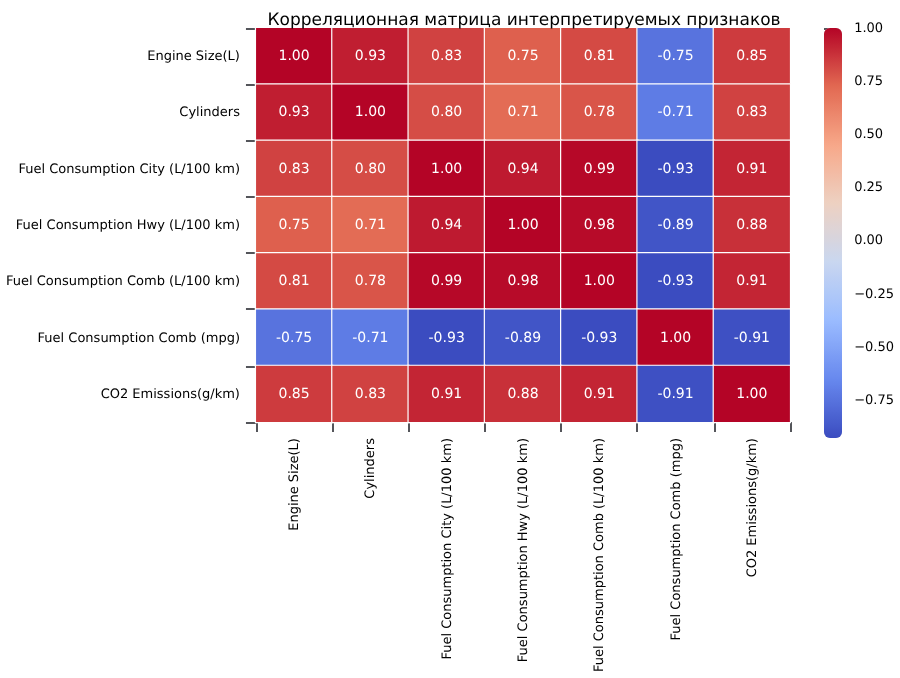  I want to click on chart-title: Корреляционная матрица интерпретируемых признаков, so click(524, 21).